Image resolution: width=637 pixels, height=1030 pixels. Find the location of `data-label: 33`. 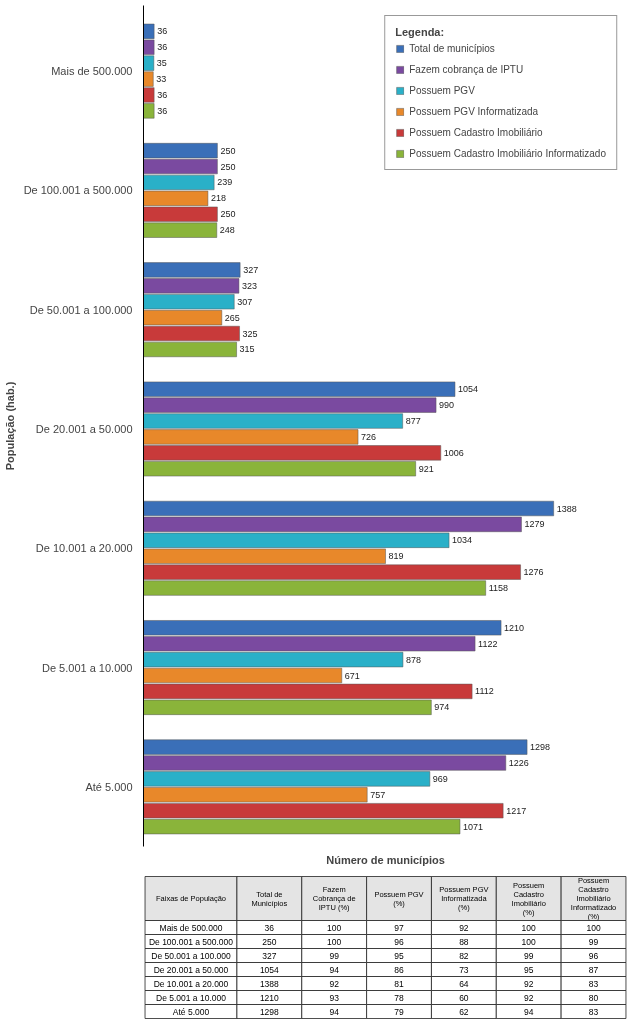

data-label: 33 is located at coordinates (161, 79).